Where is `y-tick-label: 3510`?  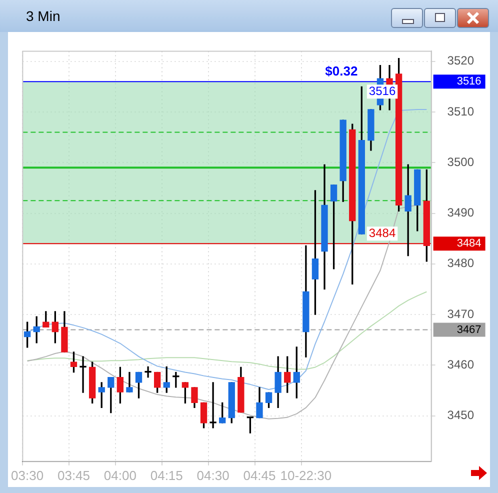
y-tick-label: 3510 is located at coordinates (460, 111).